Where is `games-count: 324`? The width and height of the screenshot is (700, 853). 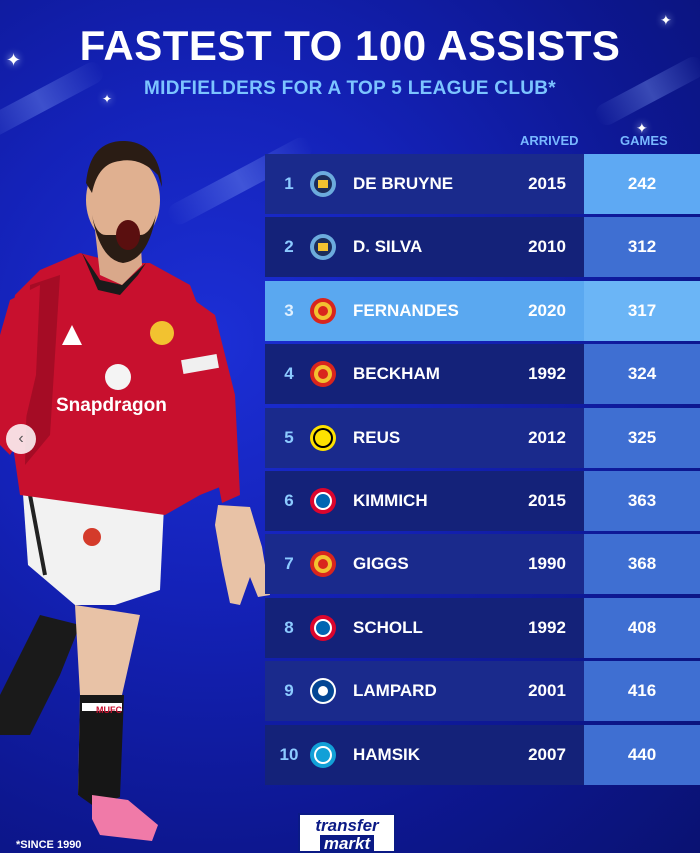 games-count: 324 is located at coordinates (642, 374).